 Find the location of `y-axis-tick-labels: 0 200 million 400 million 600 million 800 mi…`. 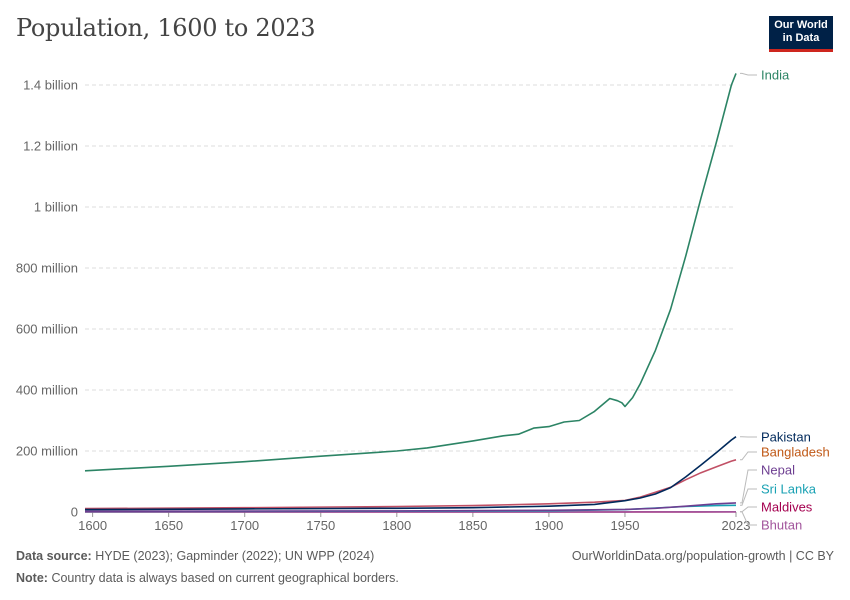

y-axis-tick-labels: 0 200 million 400 million 600 million 800 mi… is located at coordinates (47, 299).